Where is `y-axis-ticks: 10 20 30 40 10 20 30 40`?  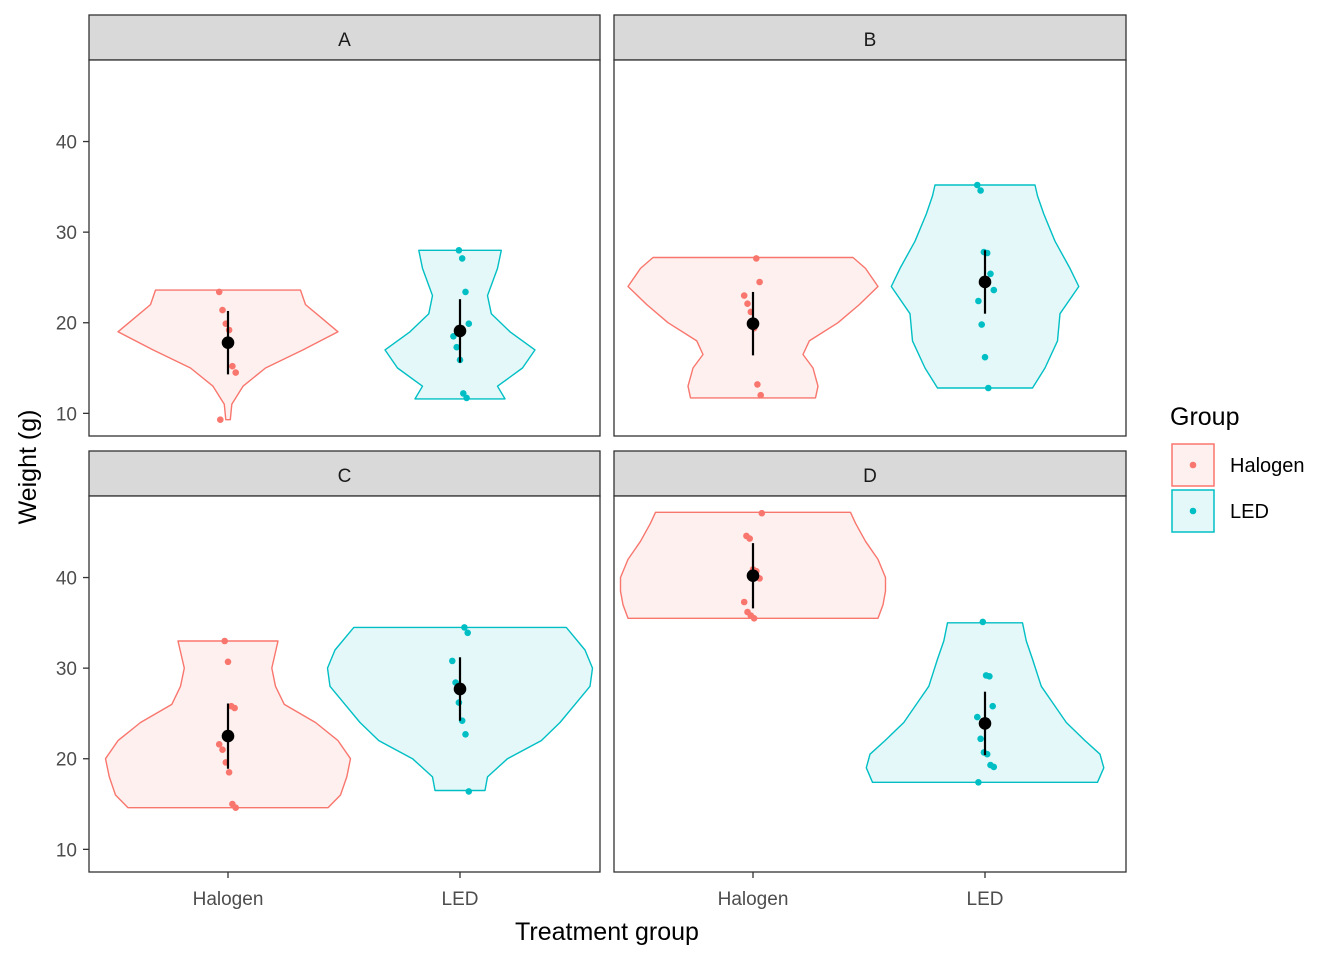
y-axis-ticks: 10 20 30 40 10 20 30 40 is located at coordinates (72, 497).